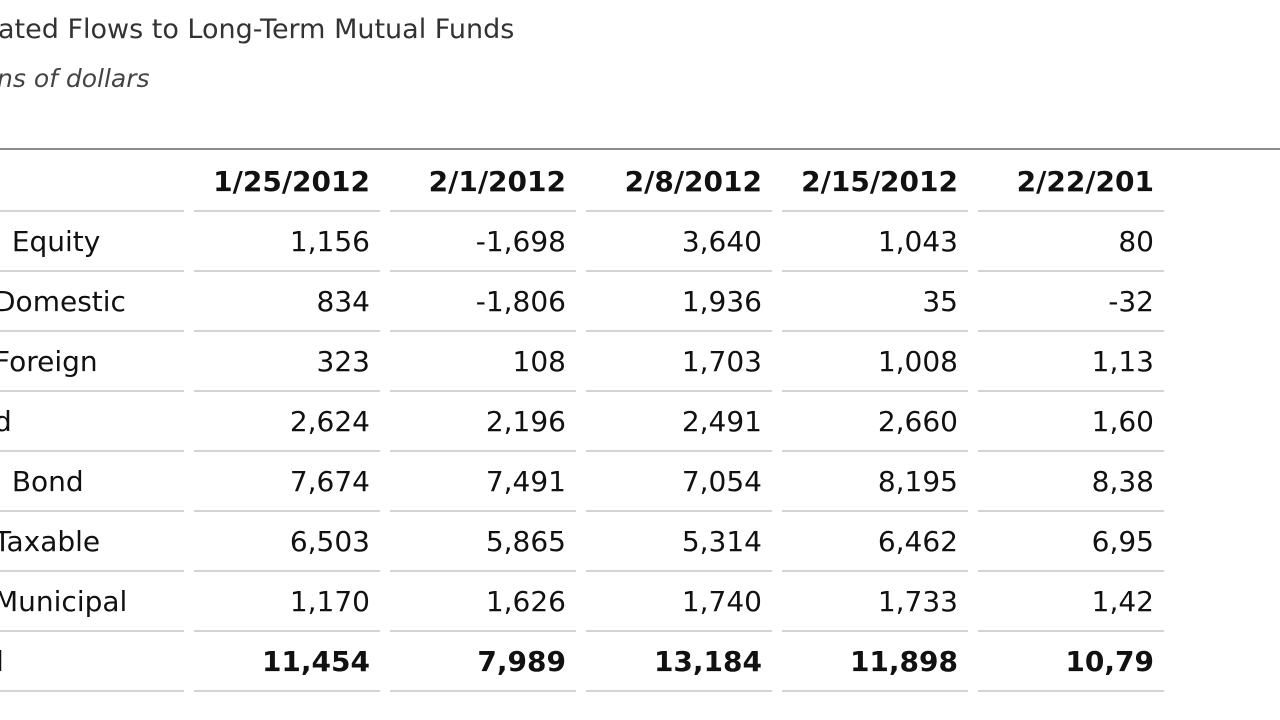 The image size is (1280, 720). What do you see at coordinates (875, 182) in the screenshot?
I see `column-header: 2/15/2012` at bounding box center [875, 182].